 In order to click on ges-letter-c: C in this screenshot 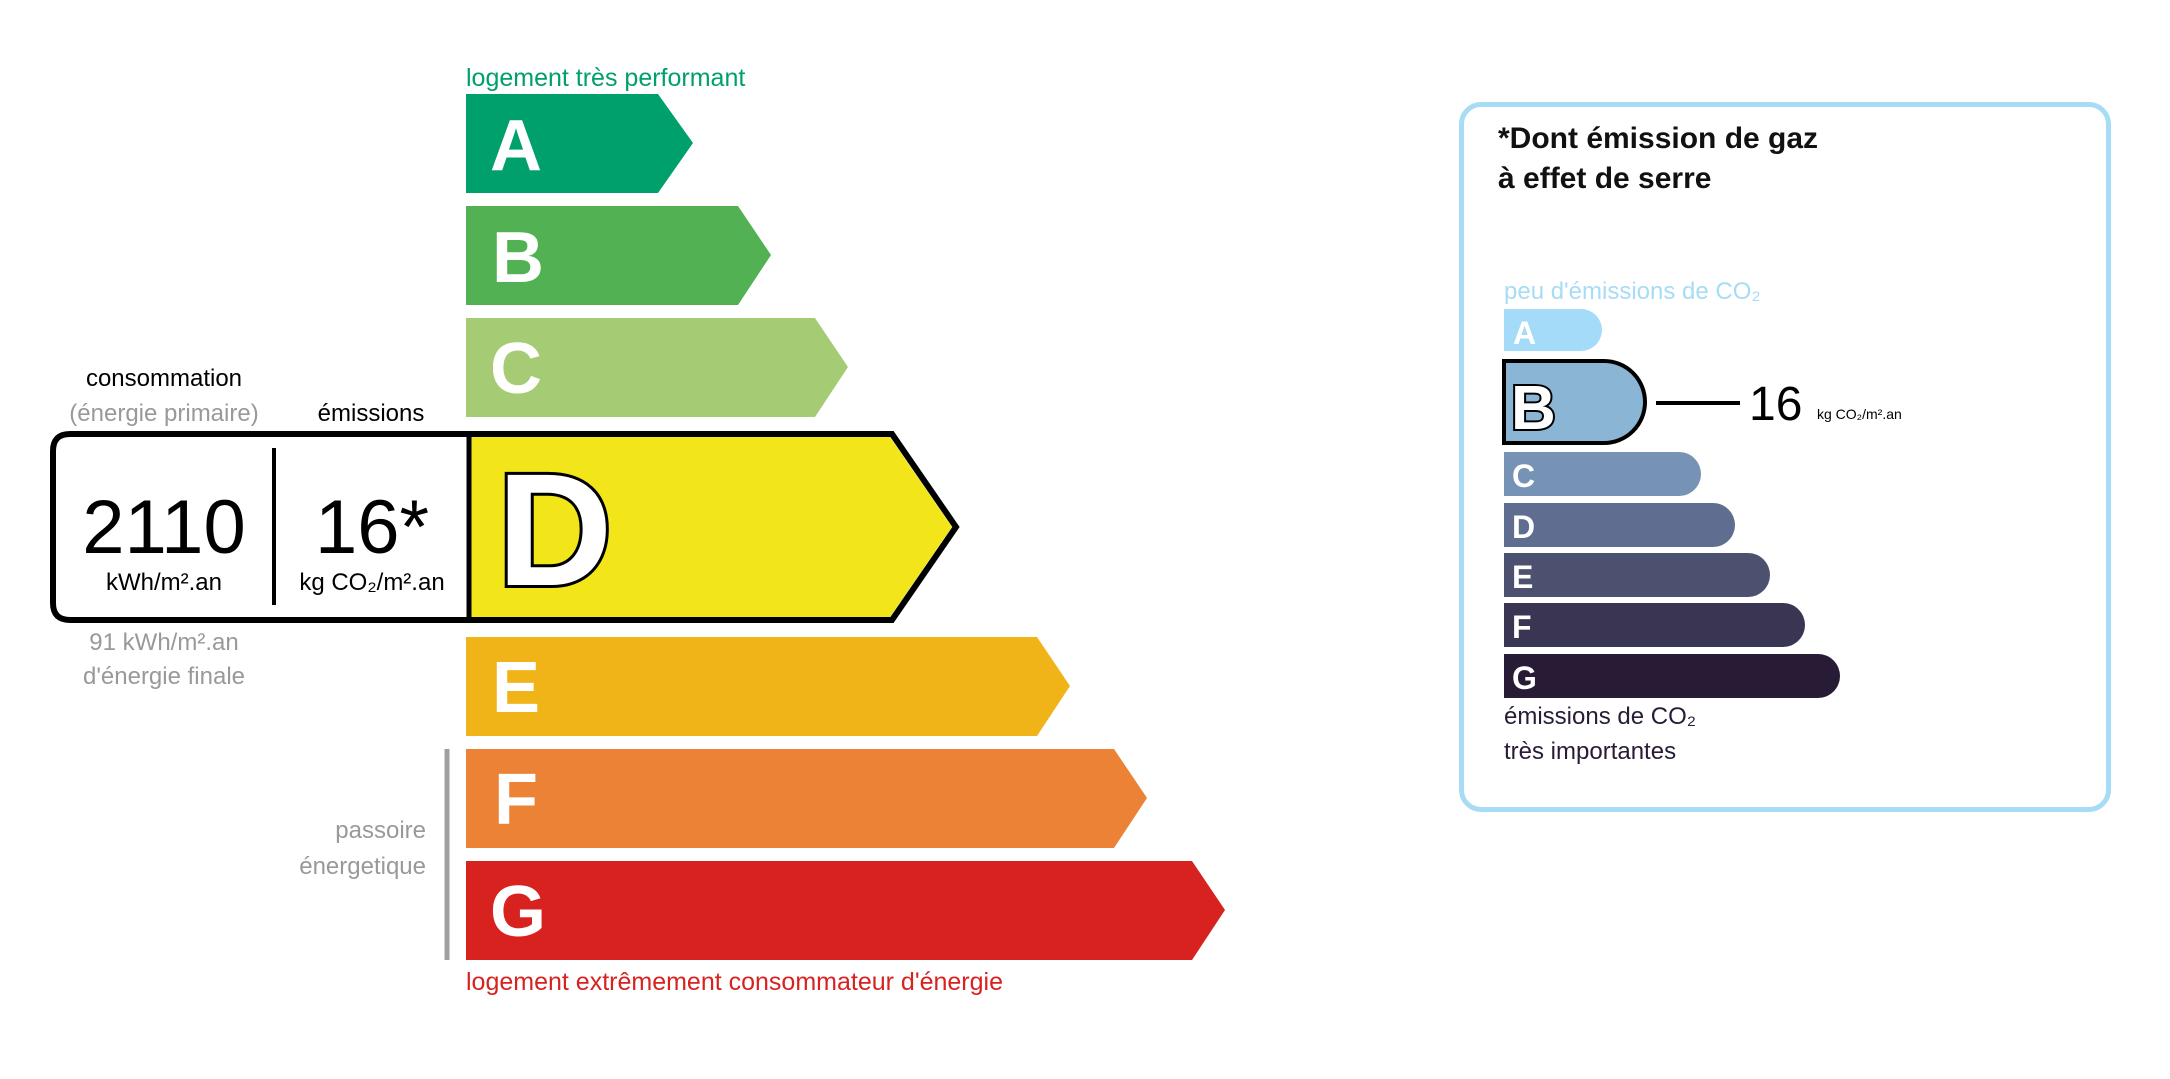, I will do `click(1523, 476)`.